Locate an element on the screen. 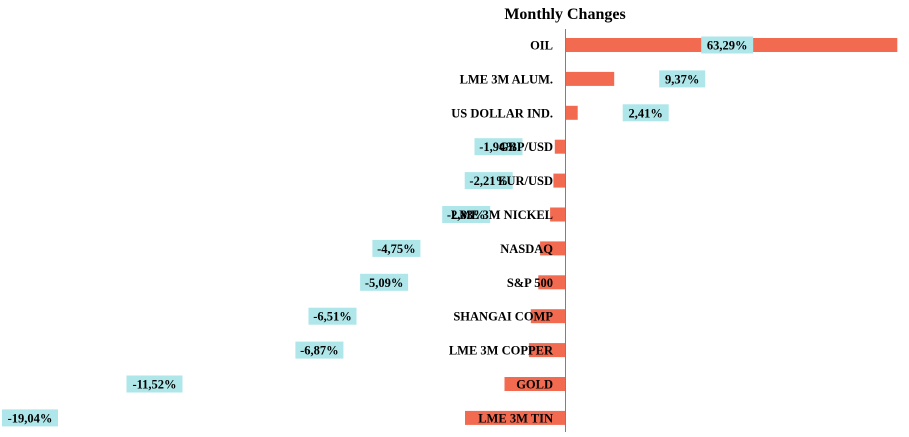  data-label-lme-3m-alum: 9,37% is located at coordinates (682, 79).